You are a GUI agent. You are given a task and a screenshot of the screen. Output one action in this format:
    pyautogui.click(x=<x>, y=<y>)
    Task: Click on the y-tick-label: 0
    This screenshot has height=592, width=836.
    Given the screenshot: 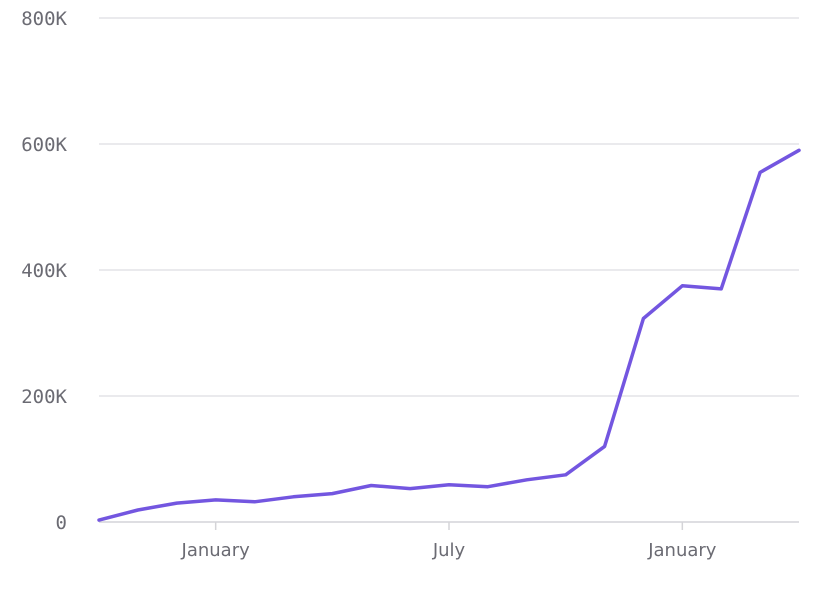 What is the action you would take?
    pyautogui.click(x=61, y=523)
    